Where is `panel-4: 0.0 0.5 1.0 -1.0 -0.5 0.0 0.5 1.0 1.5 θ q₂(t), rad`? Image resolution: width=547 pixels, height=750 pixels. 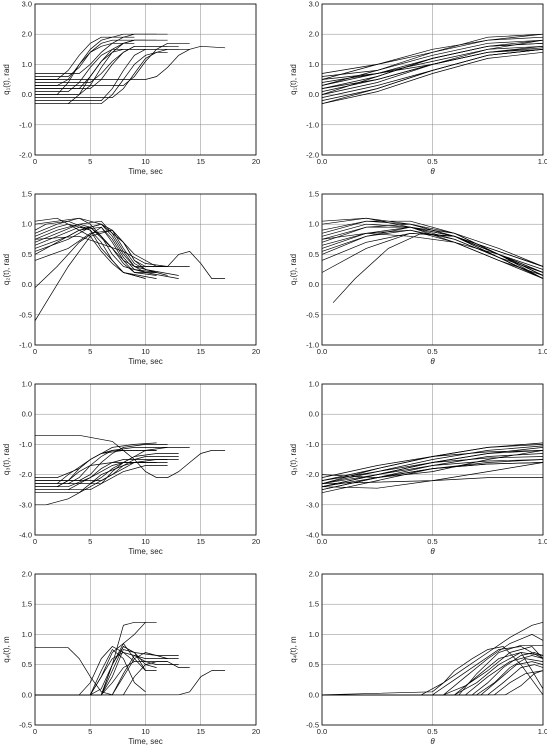
panel-4: 0.0 0.5 1.0 -1.0 -0.5 0.0 0.5 1.0 1.5 θ q₂(t), rad is located at coordinates (418, 278).